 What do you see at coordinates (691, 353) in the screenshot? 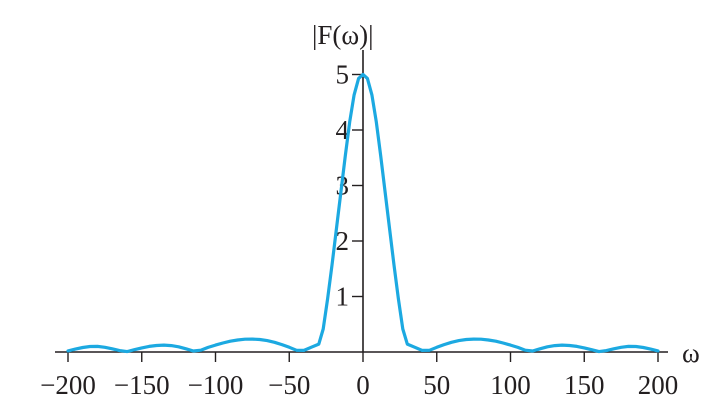
I see `x-axis-label: ω` at bounding box center [691, 353].